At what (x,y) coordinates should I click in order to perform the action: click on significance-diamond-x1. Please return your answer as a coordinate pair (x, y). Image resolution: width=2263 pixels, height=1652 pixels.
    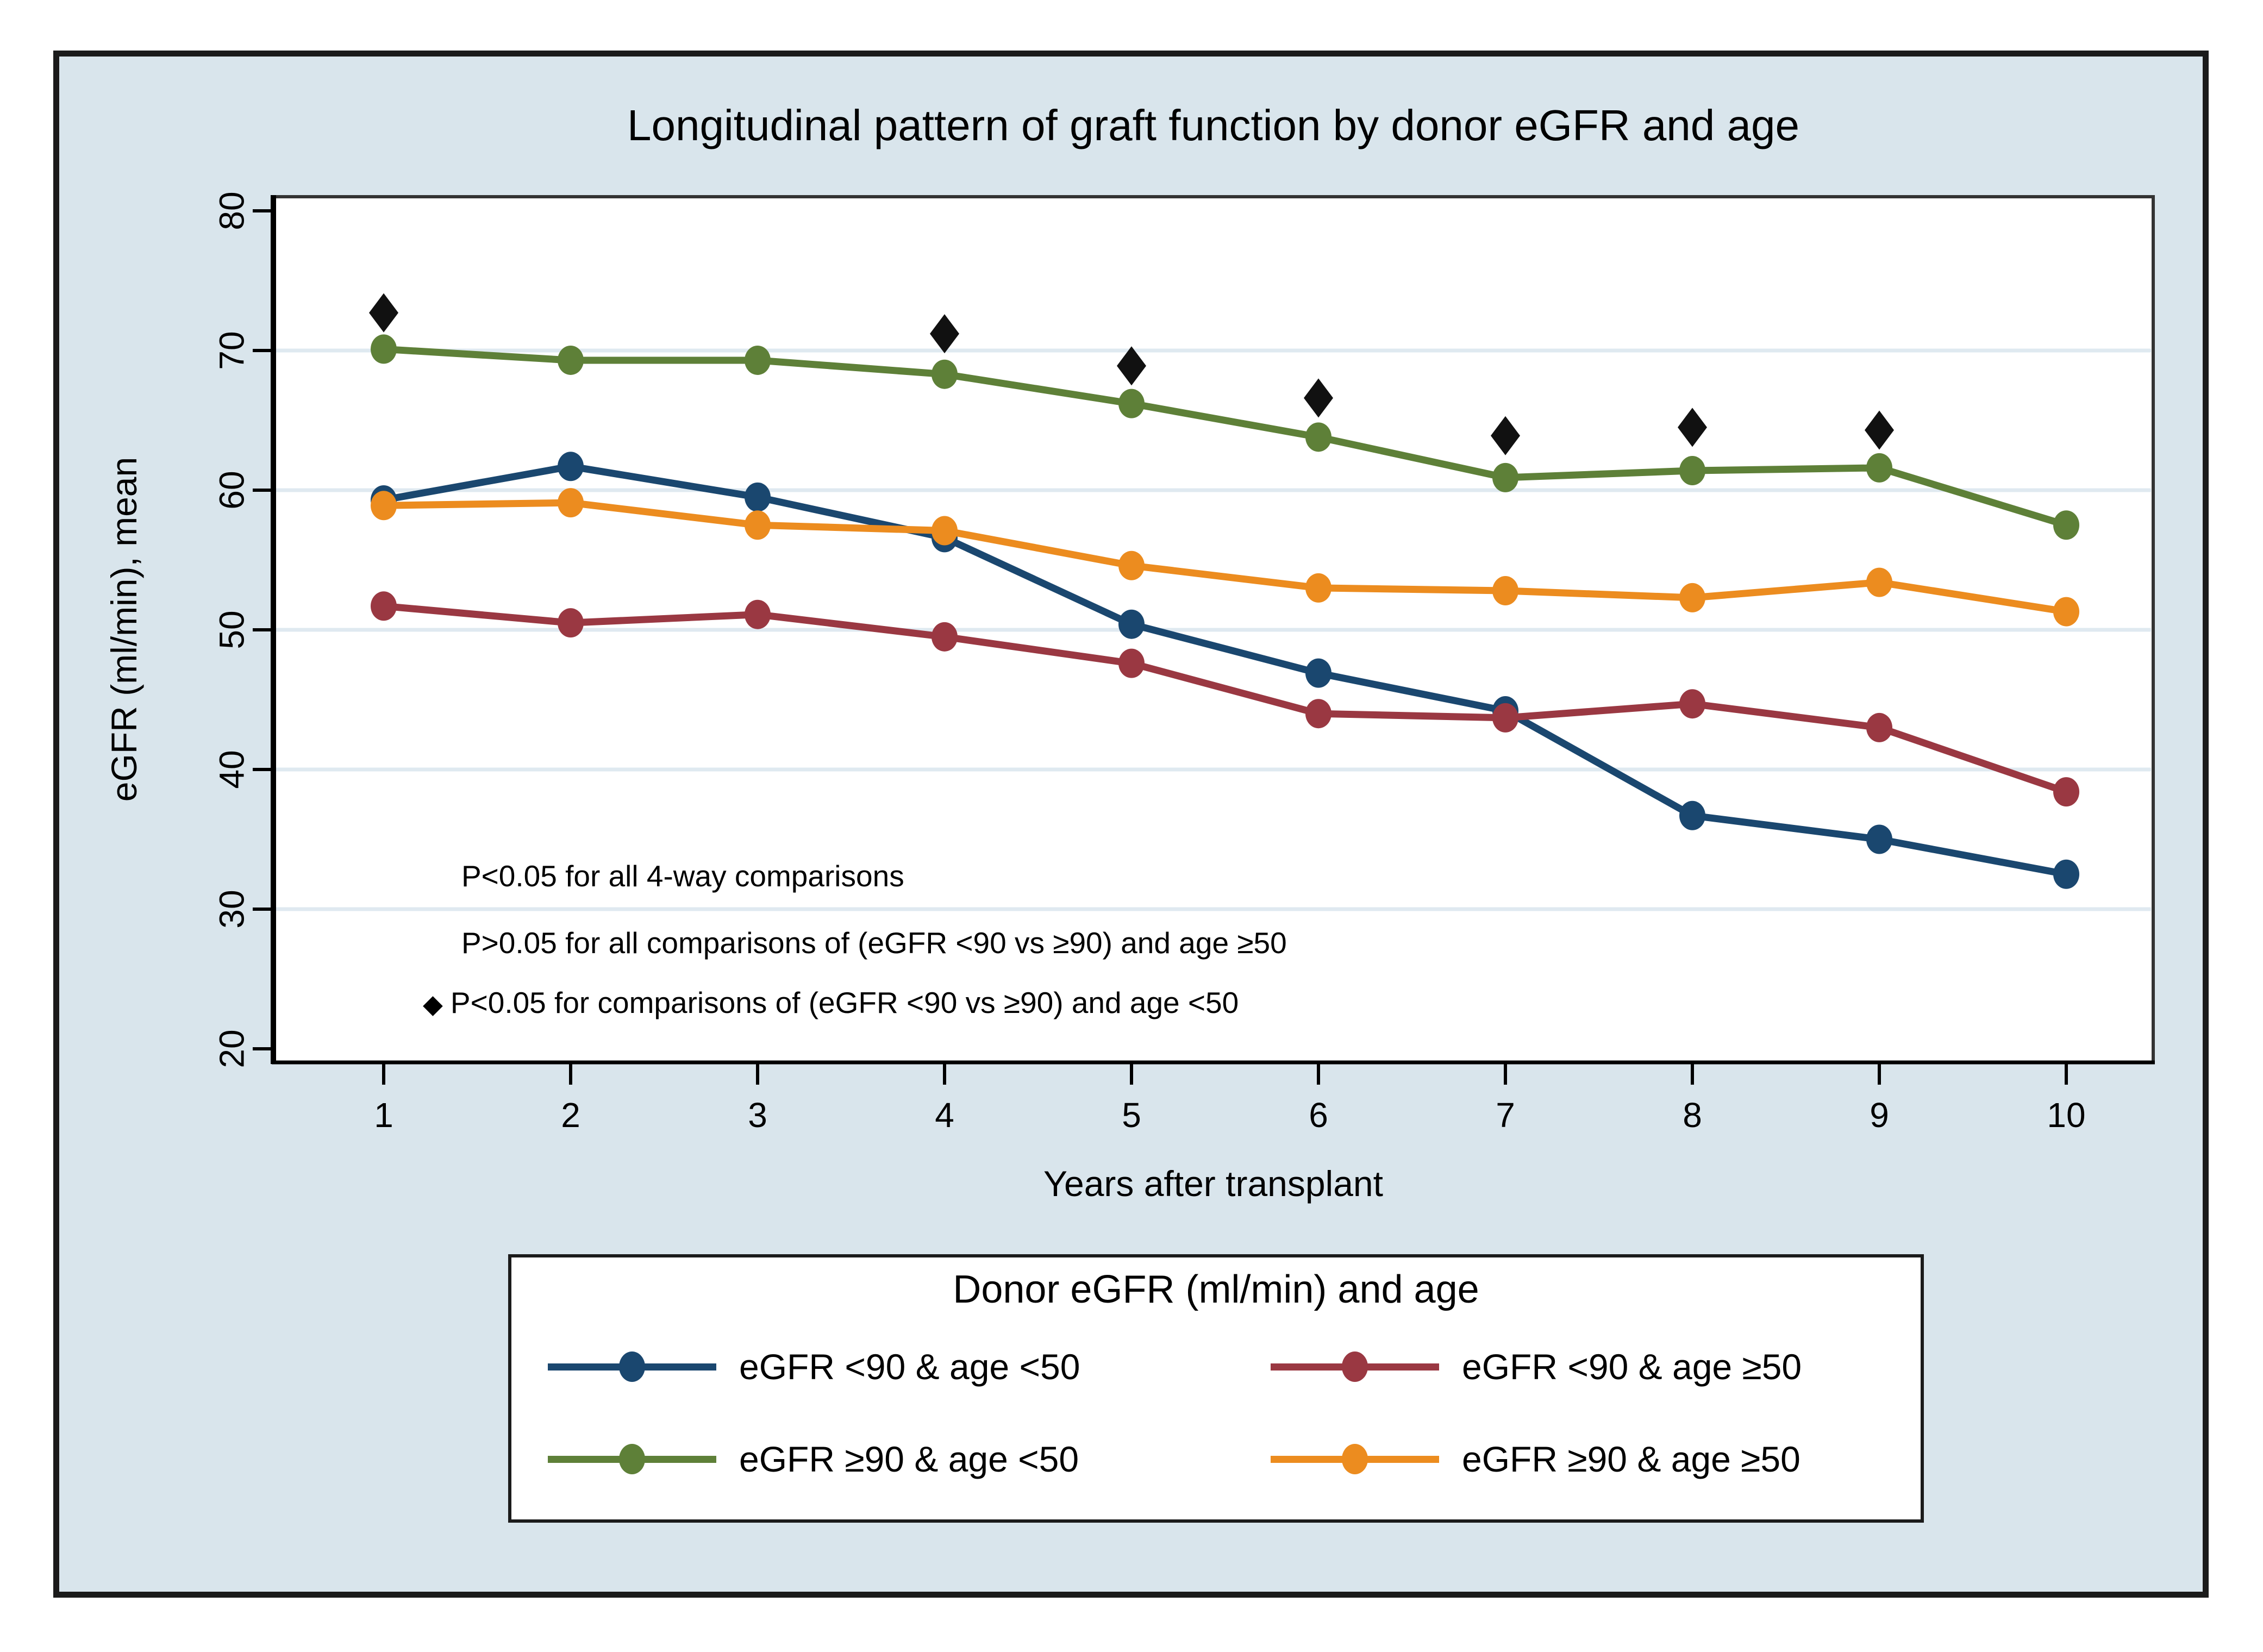
    Looking at the image, I should click on (383, 313).